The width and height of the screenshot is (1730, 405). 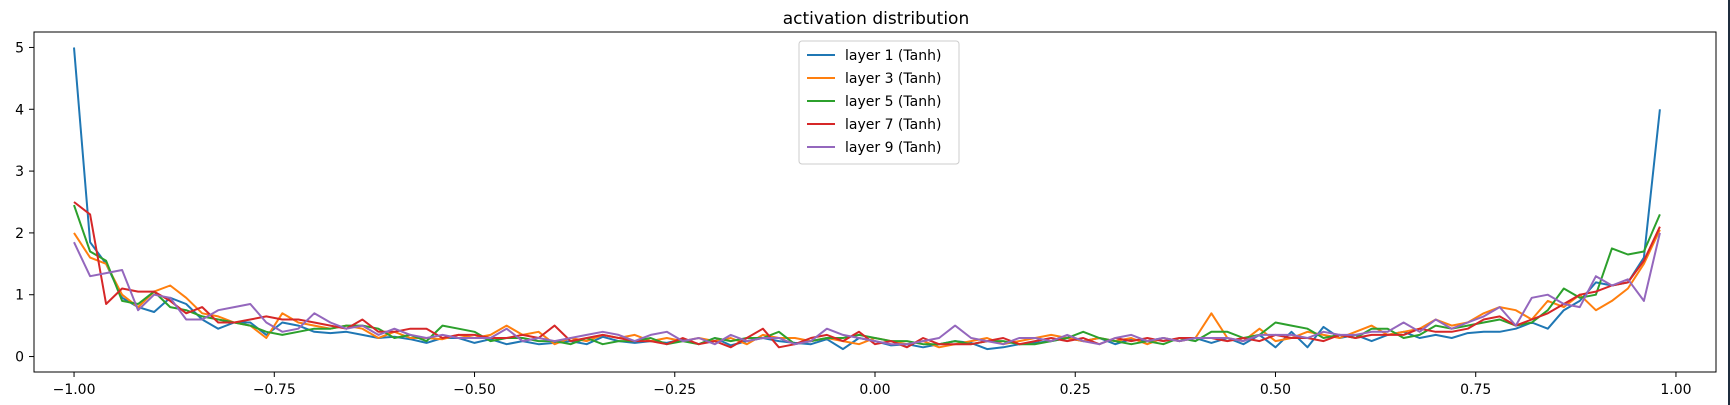 I want to click on legend-box, so click(x=879, y=102).